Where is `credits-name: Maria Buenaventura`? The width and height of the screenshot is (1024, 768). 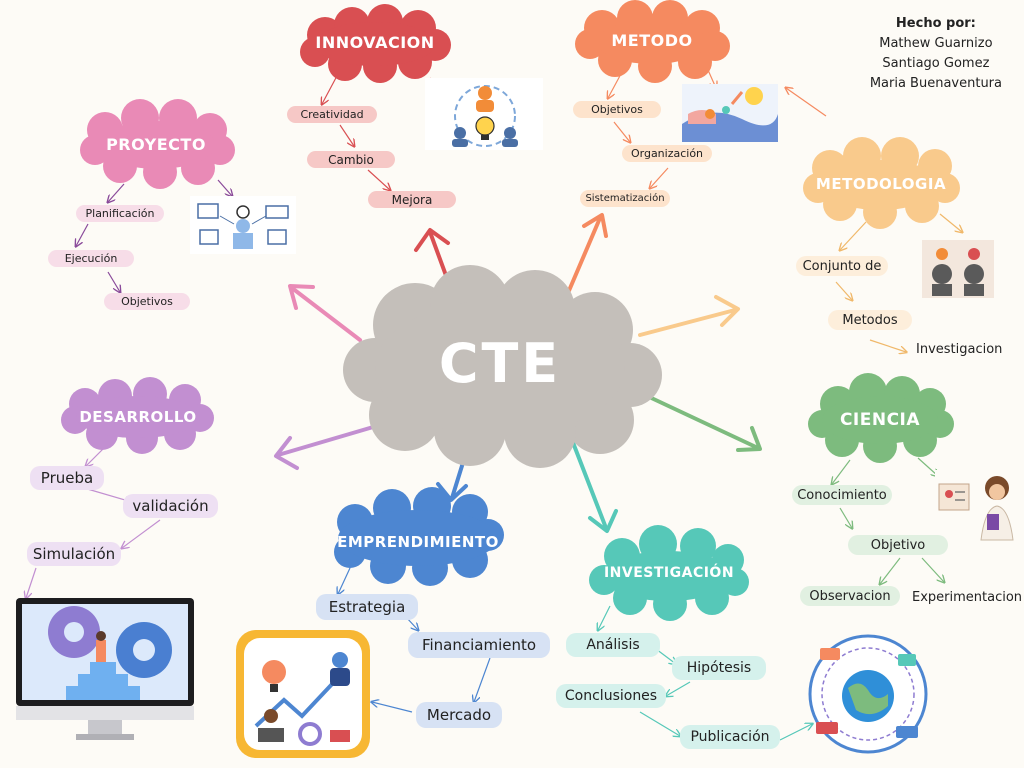
credits-name: Maria Buenaventura is located at coordinates (935, 83).